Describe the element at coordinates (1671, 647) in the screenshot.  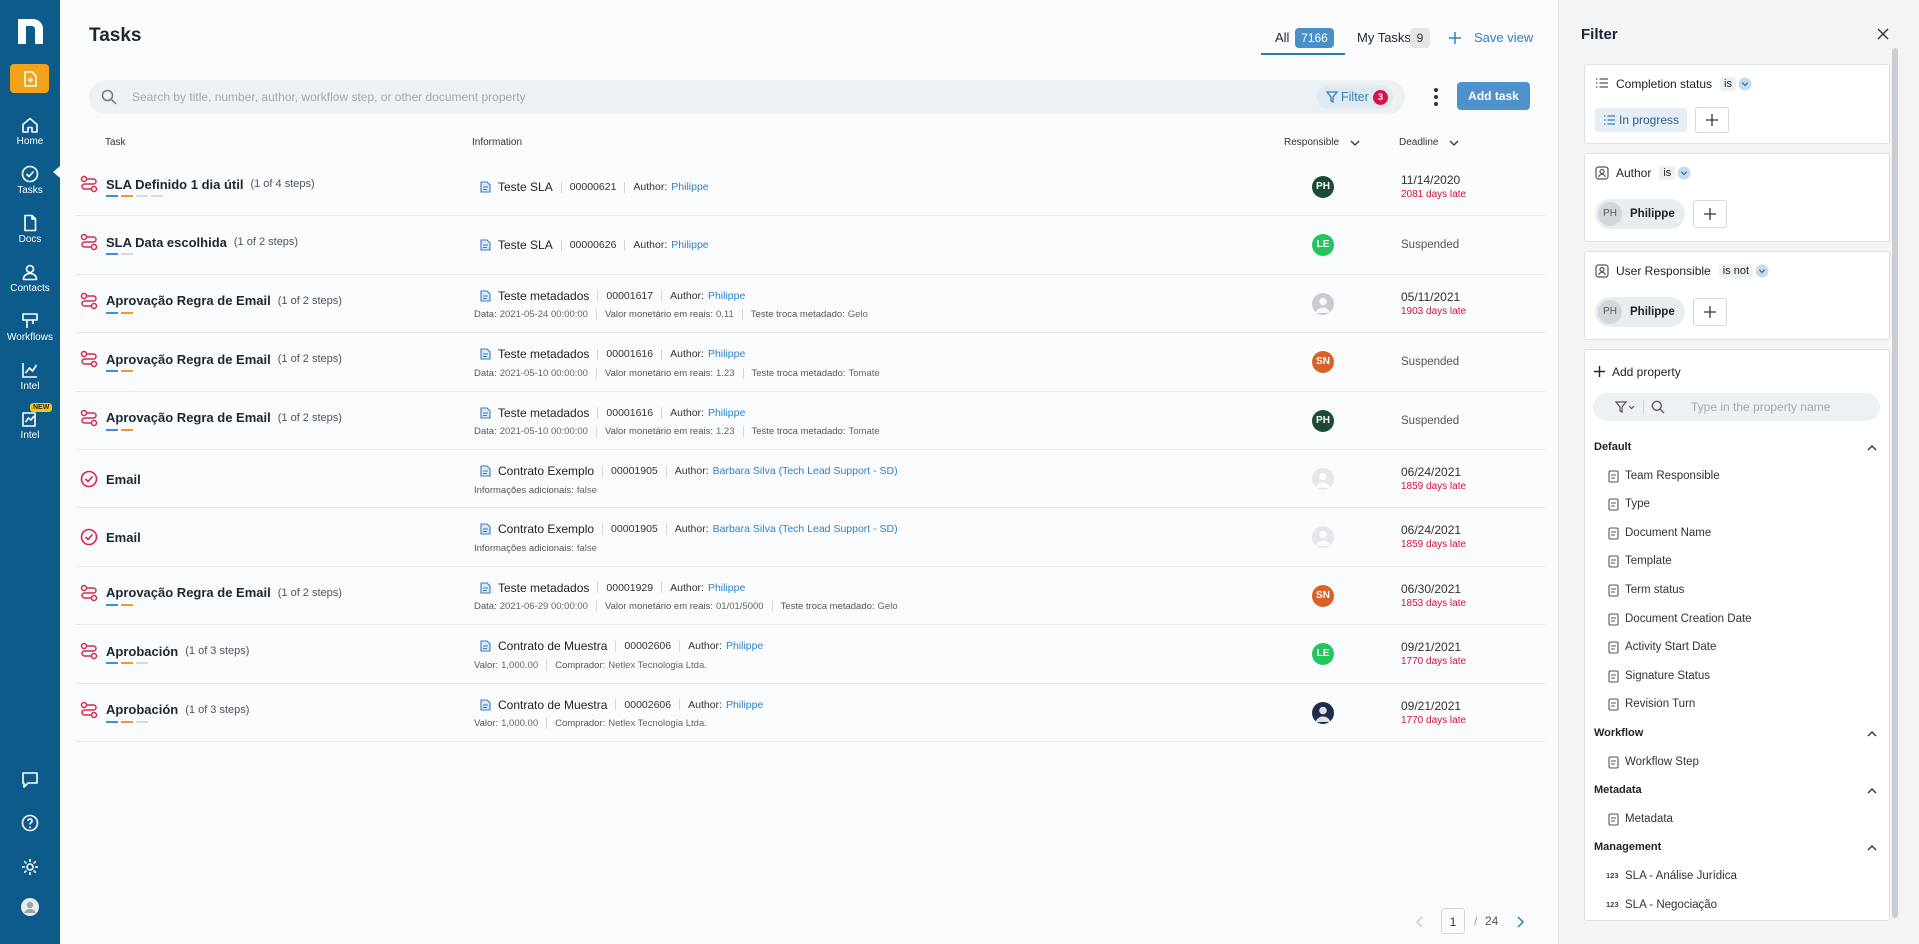
I see `property-item: Activity Start Date` at that location.